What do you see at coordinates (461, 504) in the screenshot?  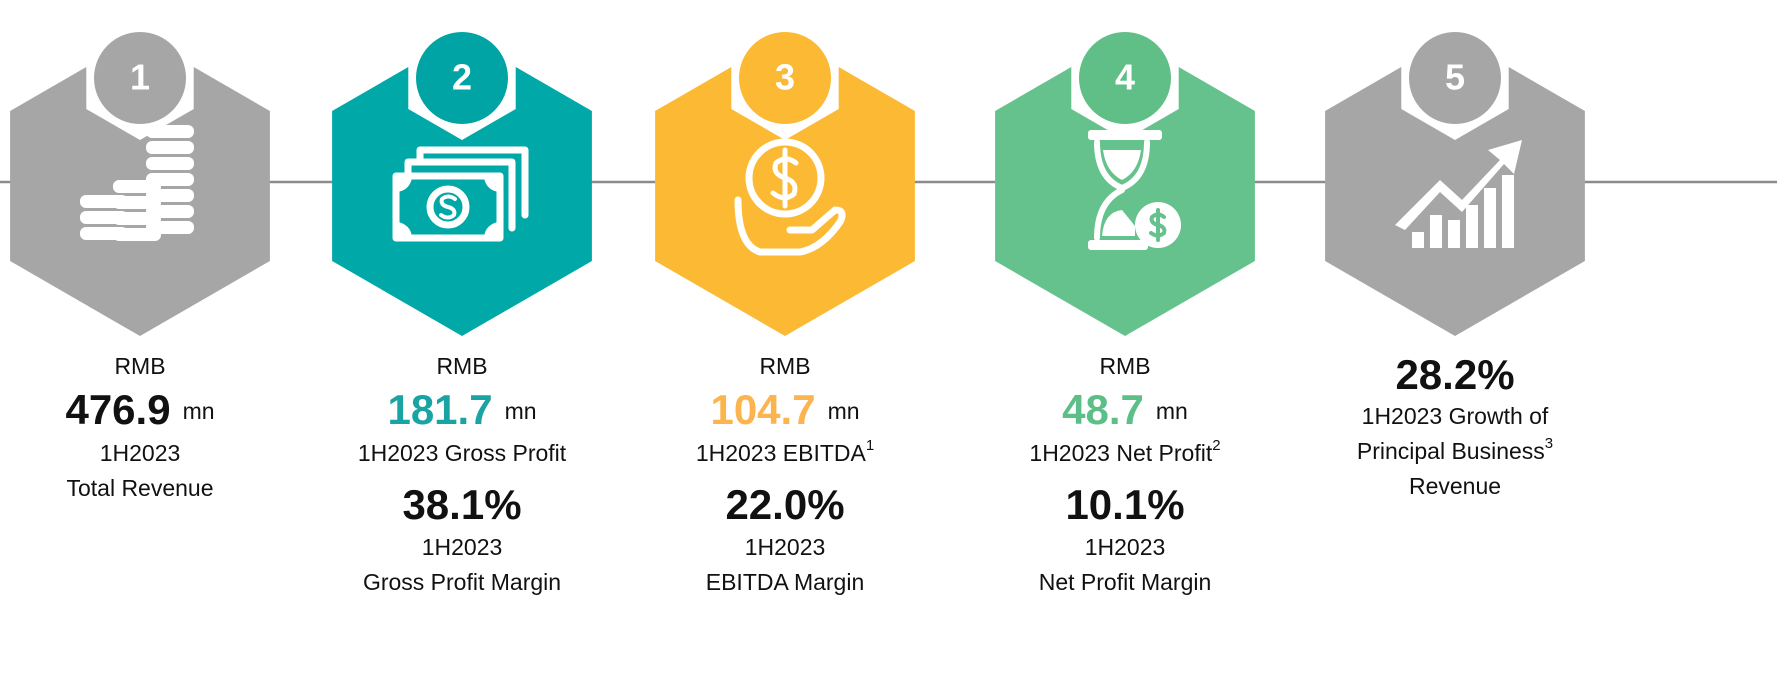 I see `margin: 38.1%` at bounding box center [461, 504].